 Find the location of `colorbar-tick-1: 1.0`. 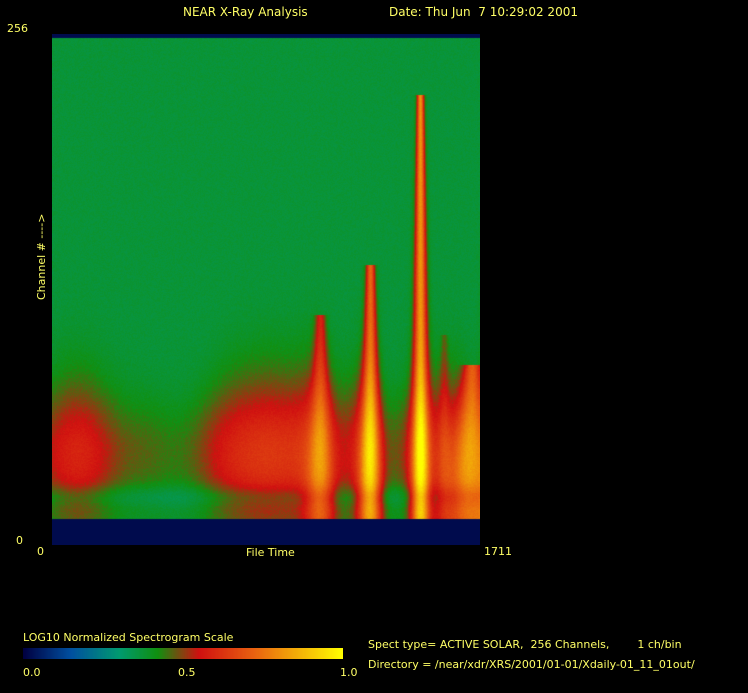

colorbar-tick-1: 1.0 is located at coordinates (349, 672).